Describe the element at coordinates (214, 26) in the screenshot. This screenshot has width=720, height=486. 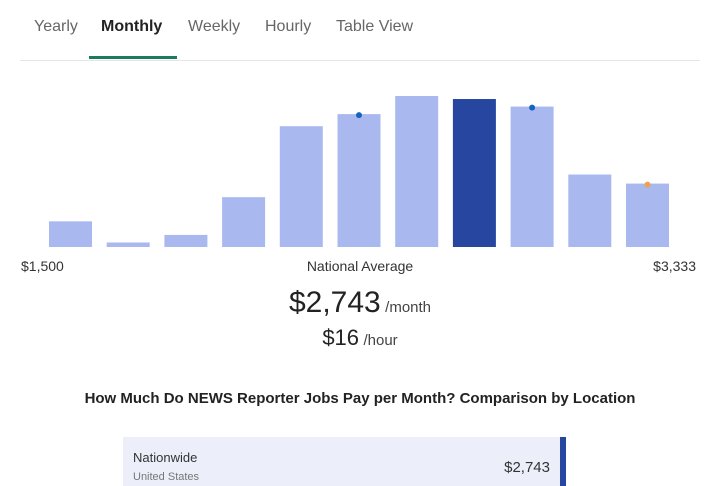
I see `tab-weekly: Weekly` at that location.